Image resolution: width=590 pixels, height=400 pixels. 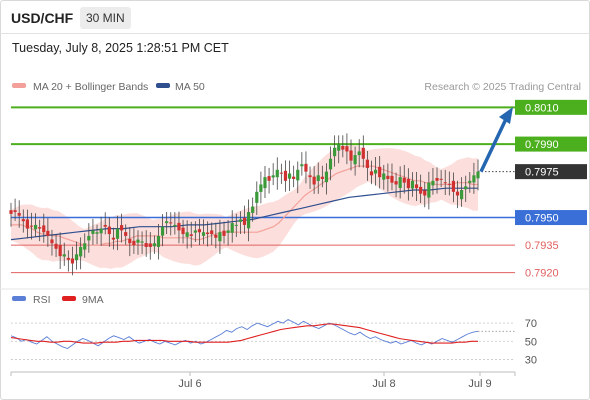 What do you see at coordinates (542, 274) in the screenshot?
I see `level-label-0.7920: 0.7920` at bounding box center [542, 274].